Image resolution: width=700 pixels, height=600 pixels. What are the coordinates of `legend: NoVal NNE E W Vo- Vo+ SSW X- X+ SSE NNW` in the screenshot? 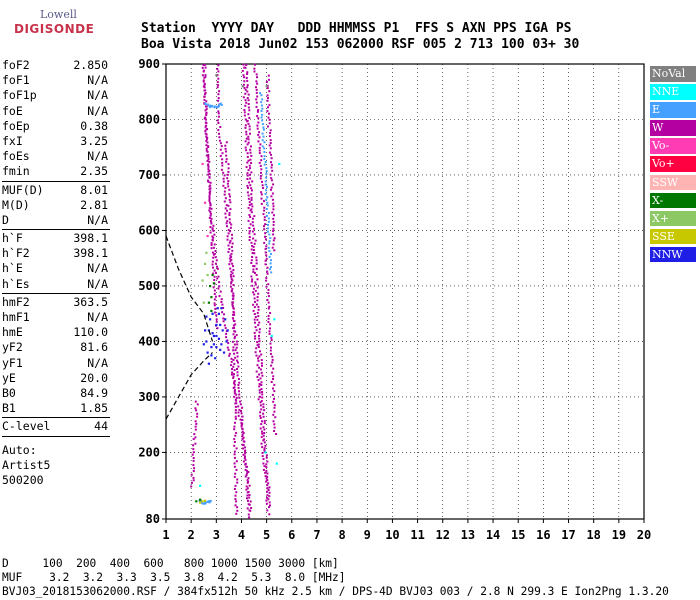 It's located at (673, 165).